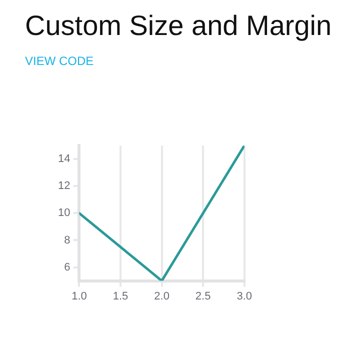 The height and width of the screenshot is (350, 341). Describe the element at coordinates (60, 61) in the screenshot. I see `text: VIEW CODE` at that location.